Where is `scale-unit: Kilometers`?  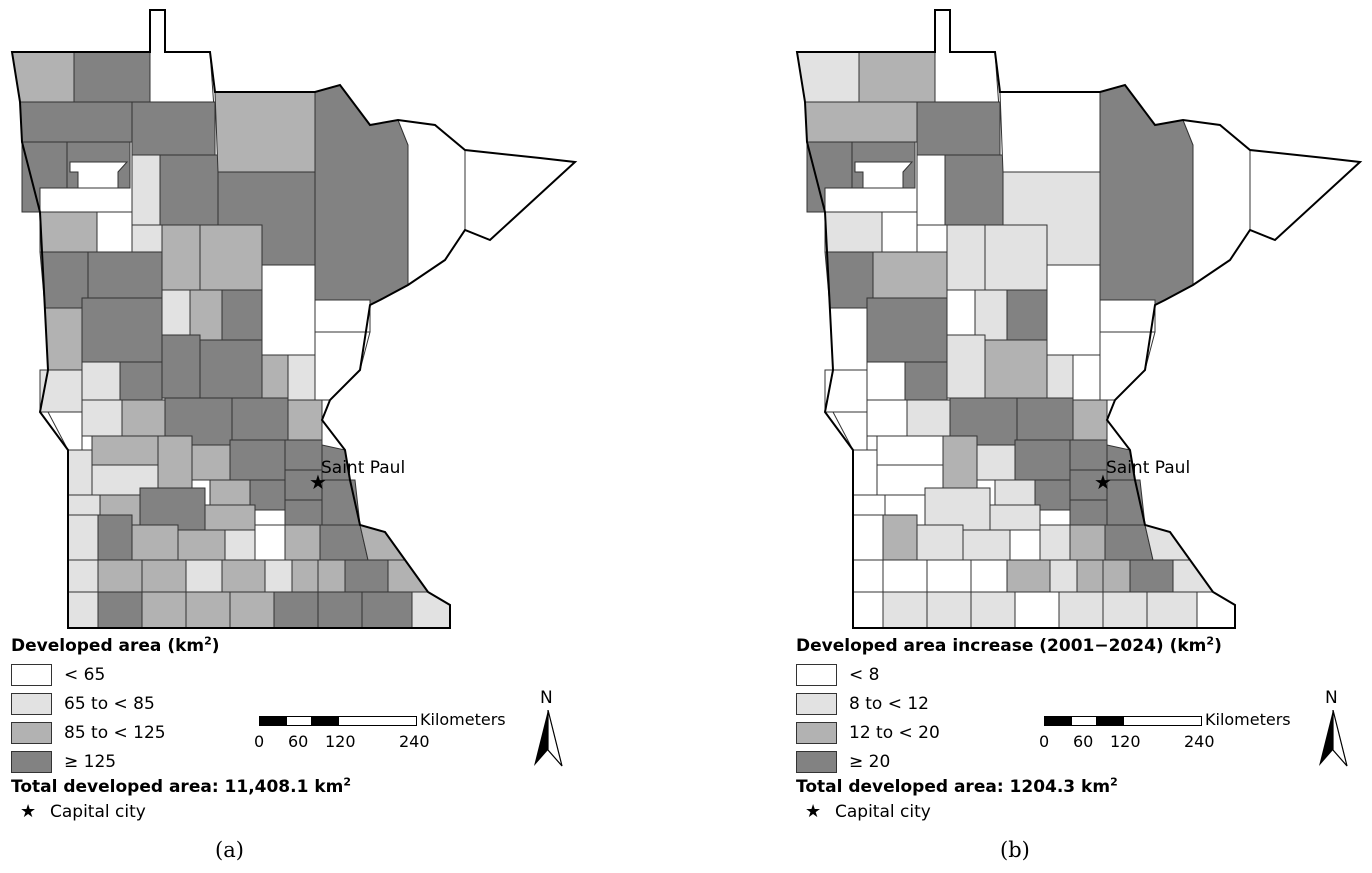
scale-unit: Kilometers is located at coordinates (1248, 719).